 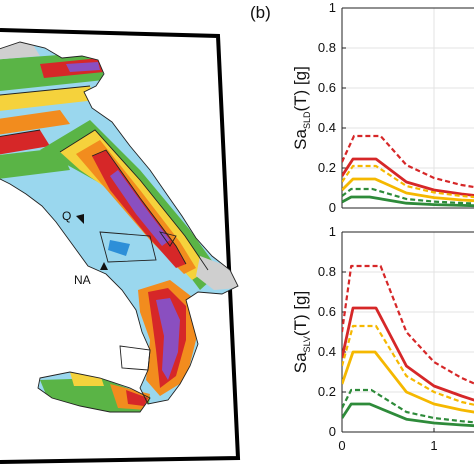 I want to click on zone-red-sicily, so click(x=137, y=398).